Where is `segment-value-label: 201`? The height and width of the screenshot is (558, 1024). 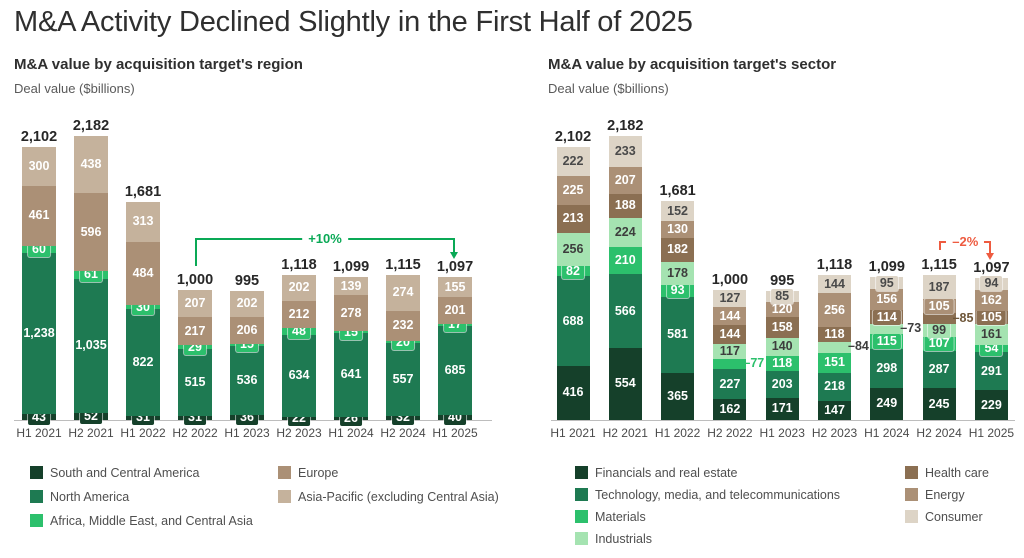 segment-value-label: 201 is located at coordinates (455, 309).